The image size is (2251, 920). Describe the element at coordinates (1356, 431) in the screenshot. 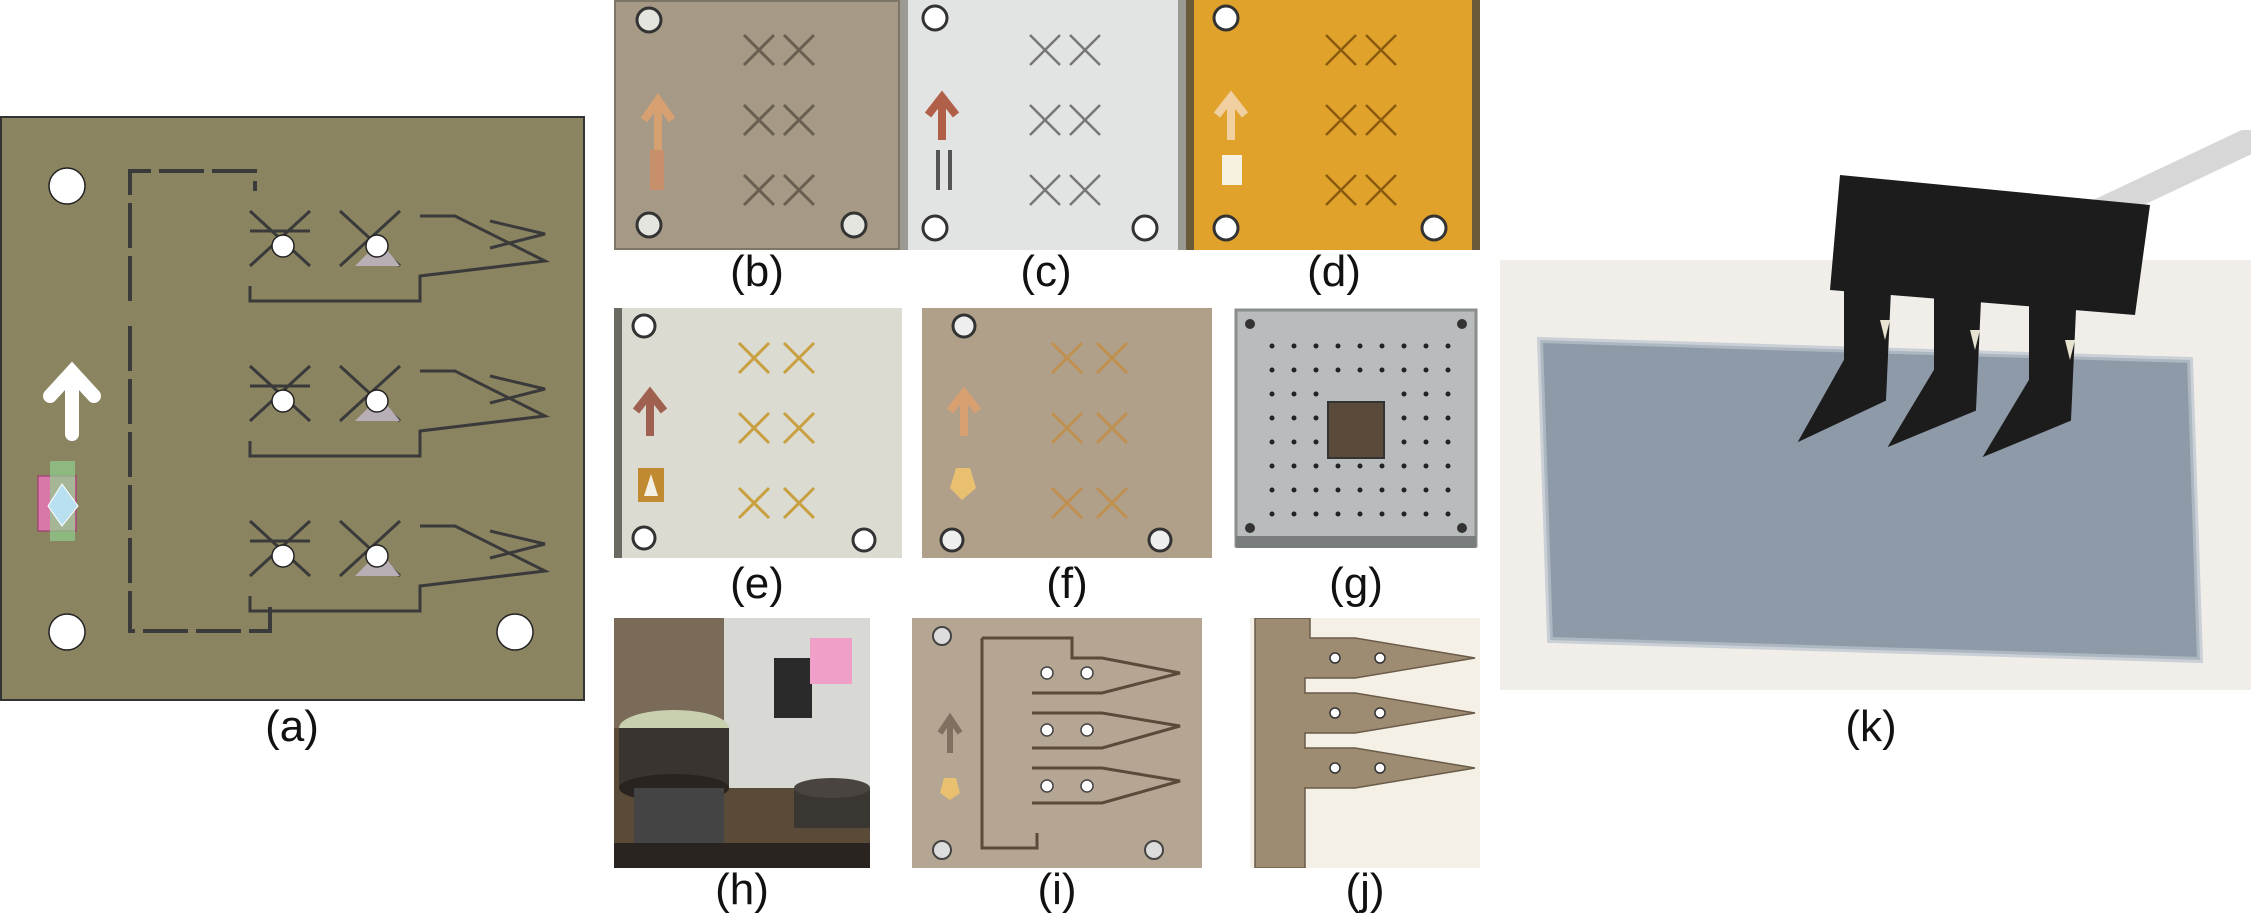

I see `panel-g-photo` at that location.